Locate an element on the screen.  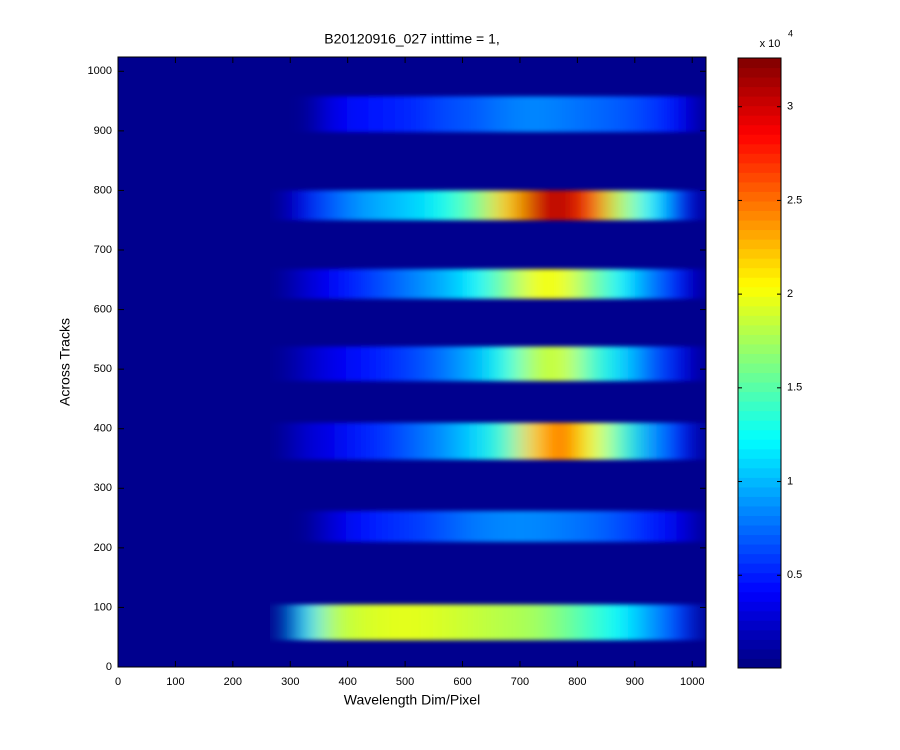
x-axis-label: Wavelength Dim/Pixel is located at coordinates (412, 700).